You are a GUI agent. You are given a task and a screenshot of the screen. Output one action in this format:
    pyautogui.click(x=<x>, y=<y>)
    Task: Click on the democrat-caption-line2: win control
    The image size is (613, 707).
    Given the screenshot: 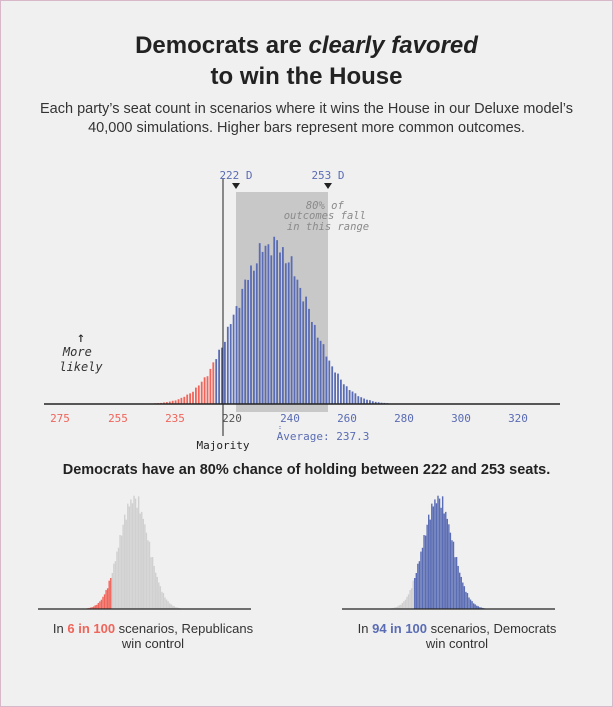 What is the action you would take?
    pyautogui.click(x=457, y=643)
    